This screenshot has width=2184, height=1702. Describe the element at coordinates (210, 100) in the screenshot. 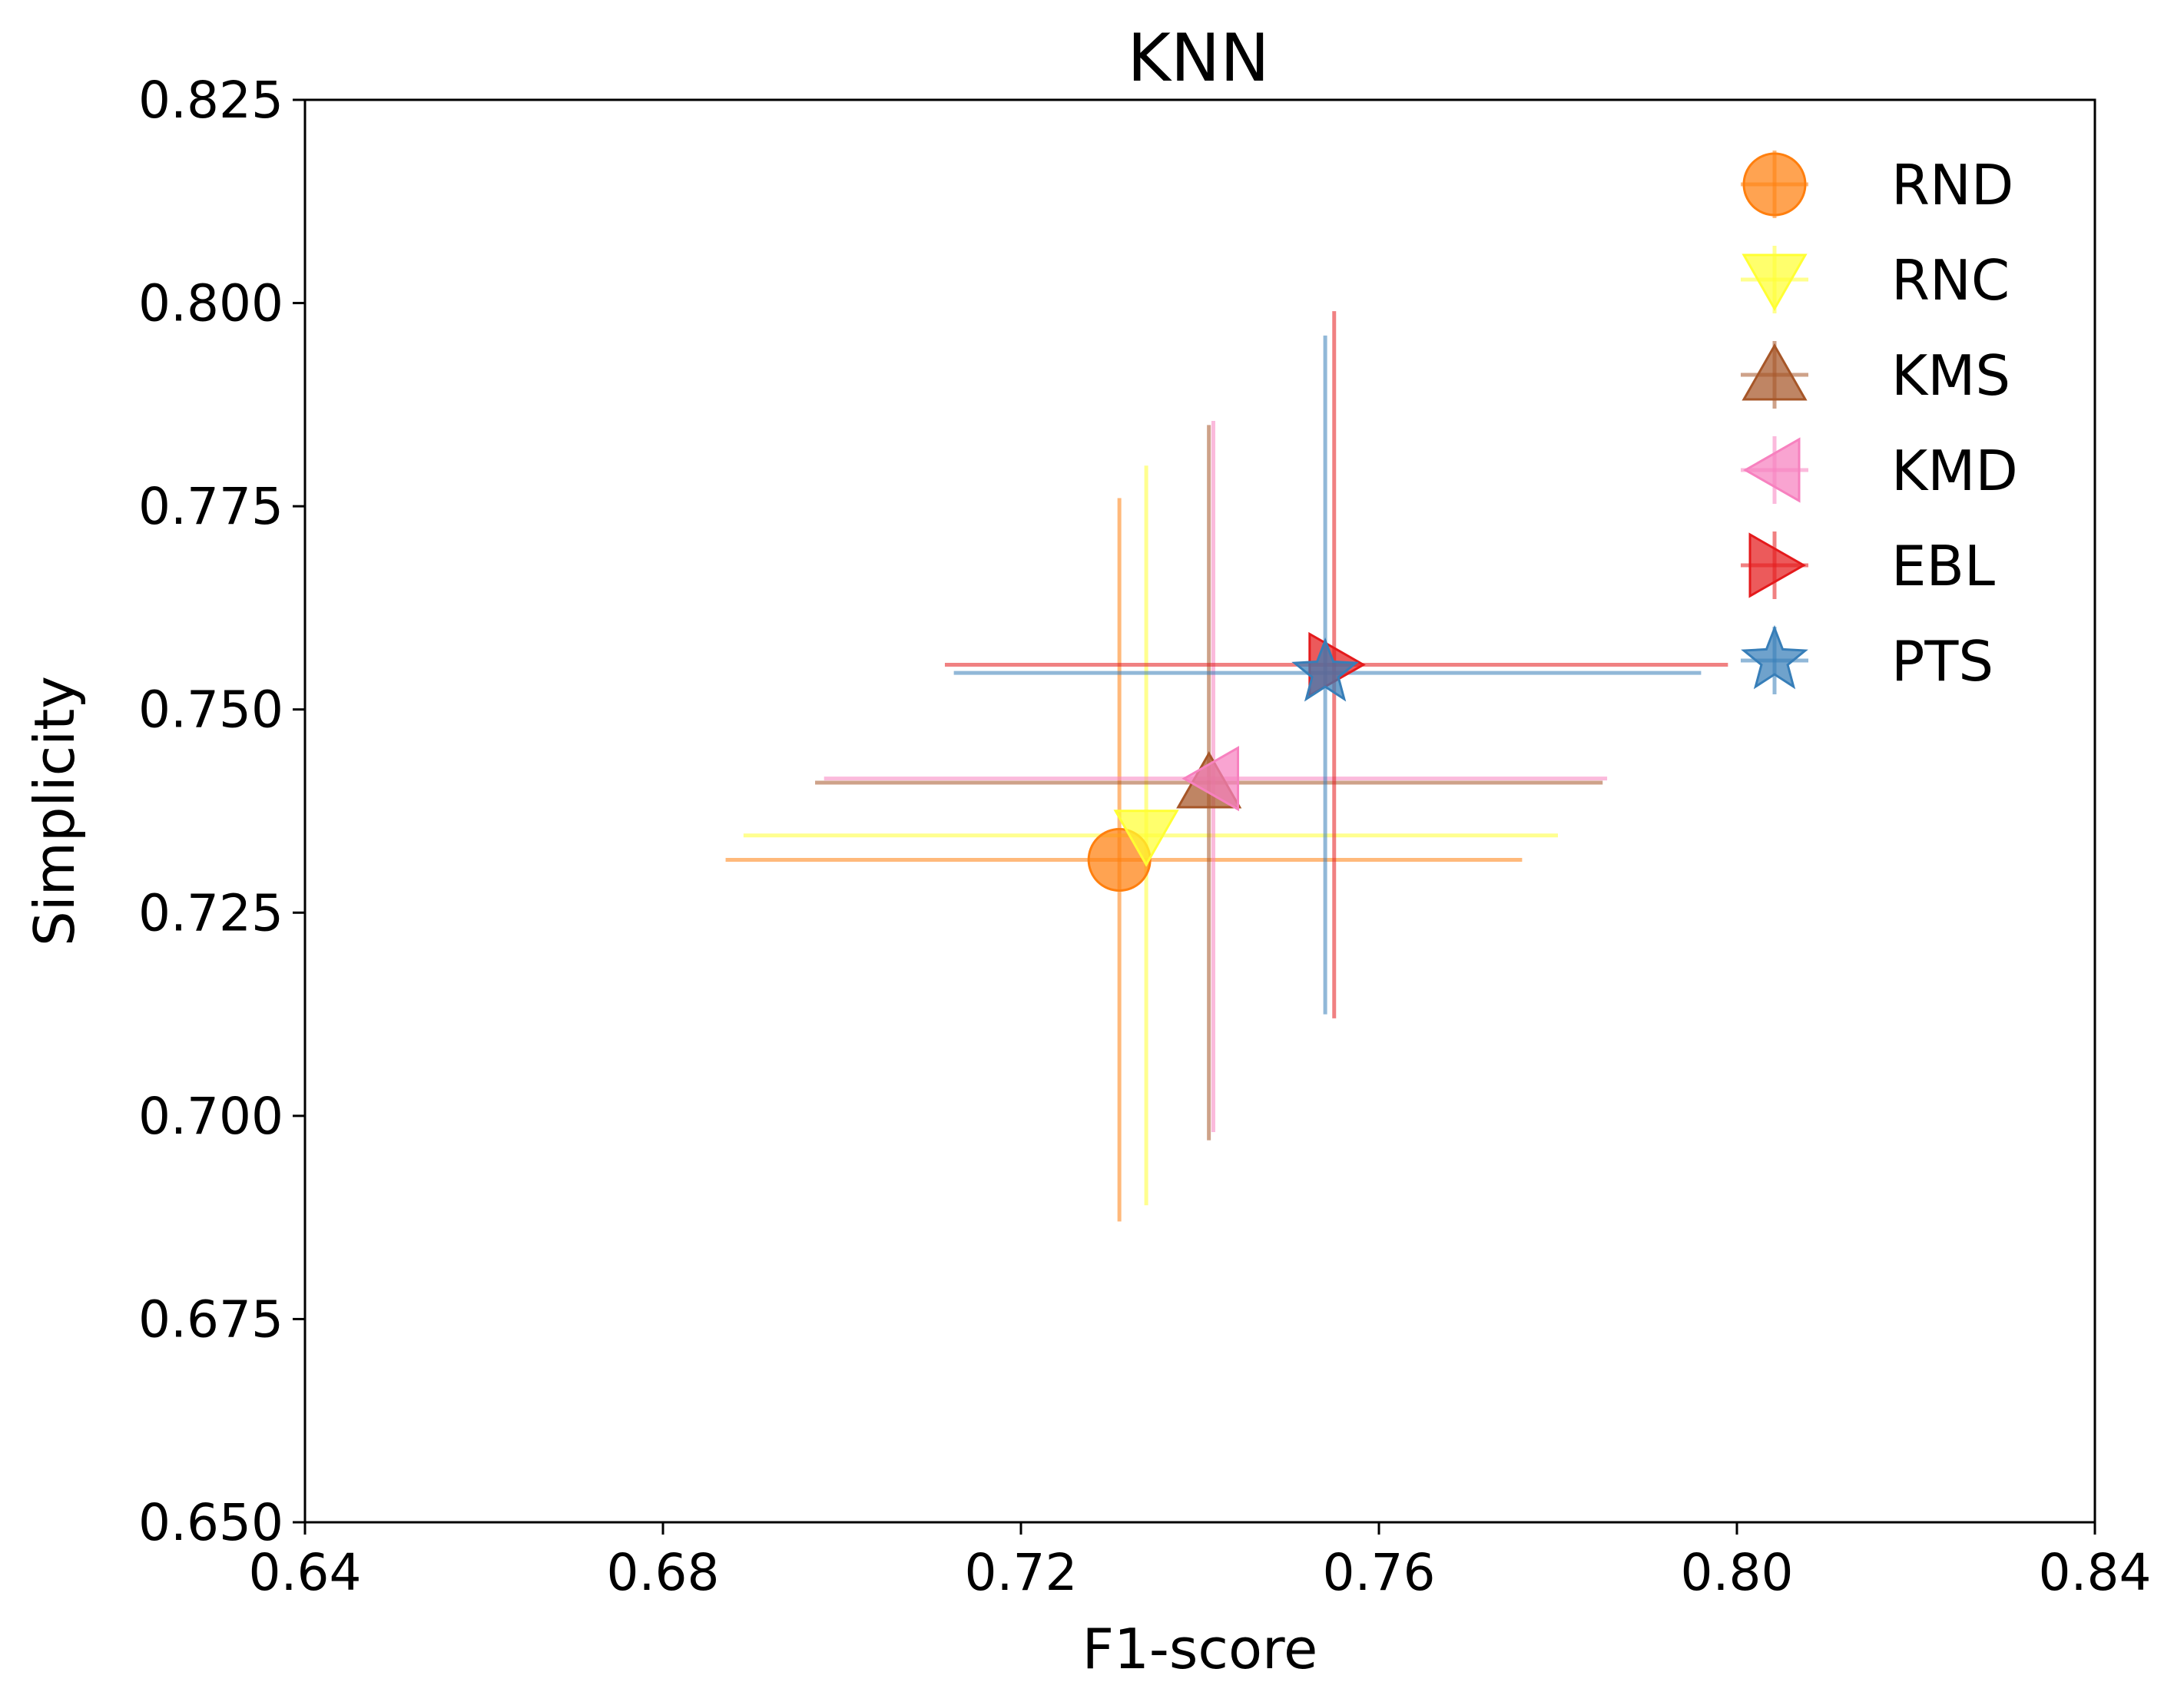

I see `y-tick-label: 0.825` at that location.